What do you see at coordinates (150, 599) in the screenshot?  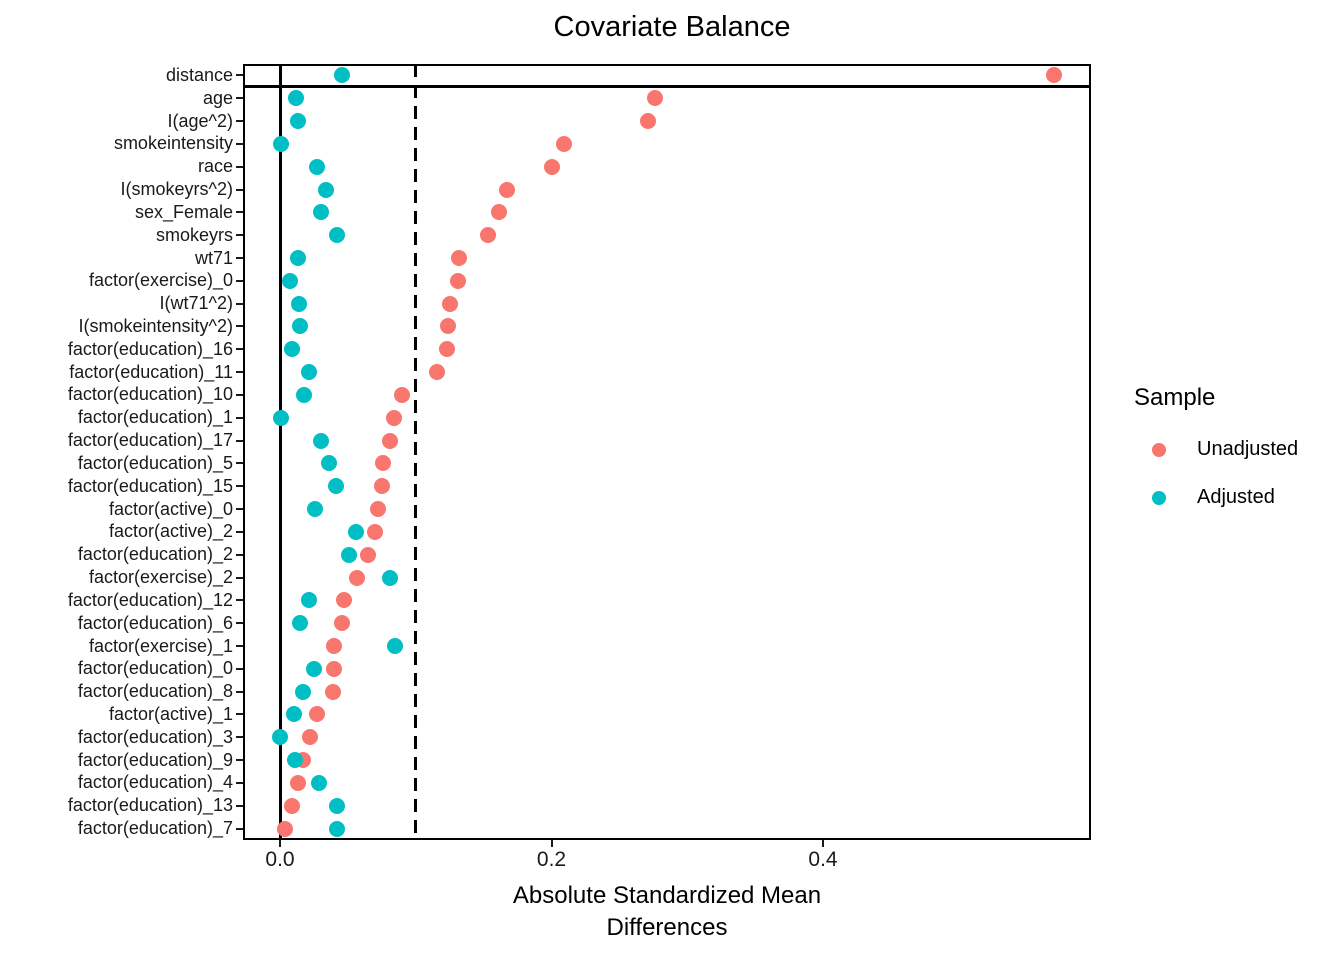 I see `y-axis-label: factor(education)_12` at bounding box center [150, 599].